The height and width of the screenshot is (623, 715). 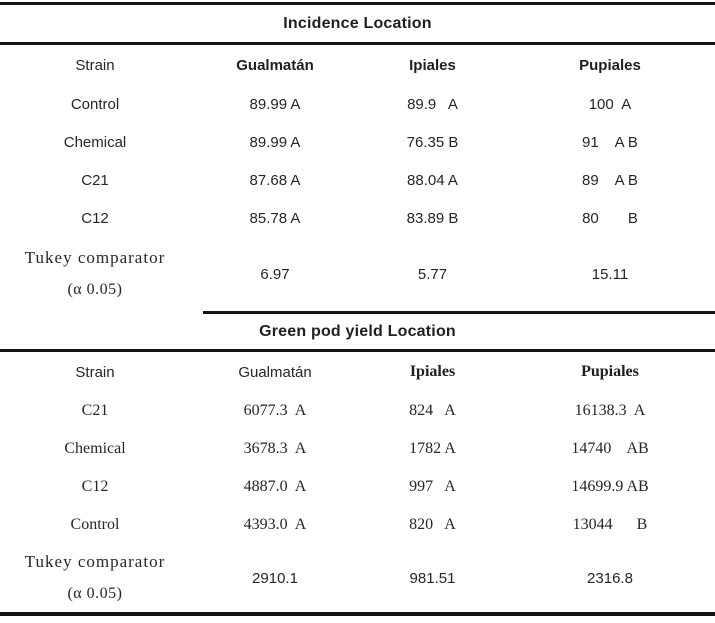 I want to click on value-cell: 87.68 A, so click(x=275, y=180).